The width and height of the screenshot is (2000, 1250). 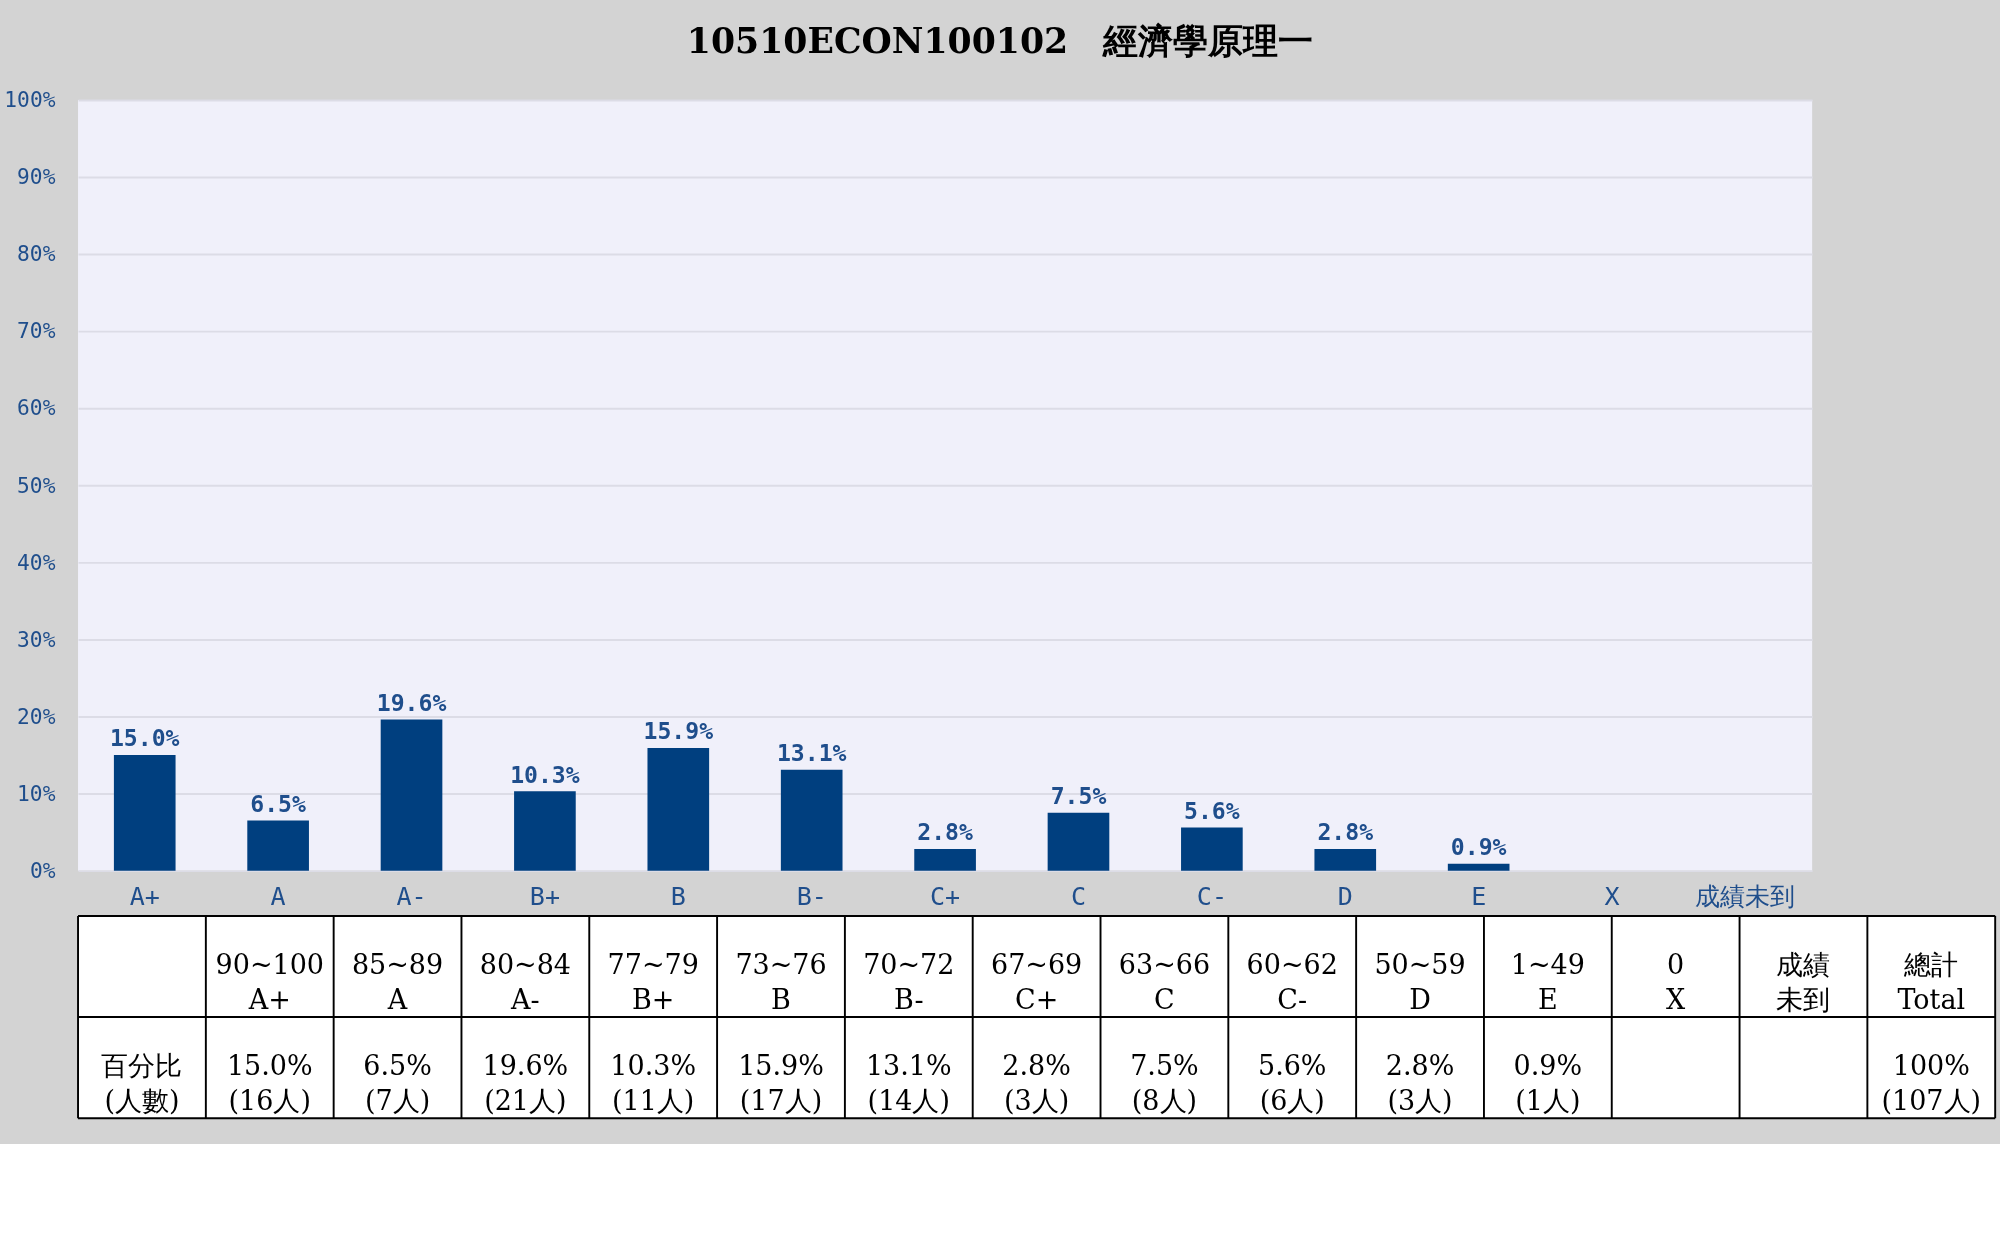 What do you see at coordinates (781, 982) in the screenshot?
I see `text: 73~76 B` at bounding box center [781, 982].